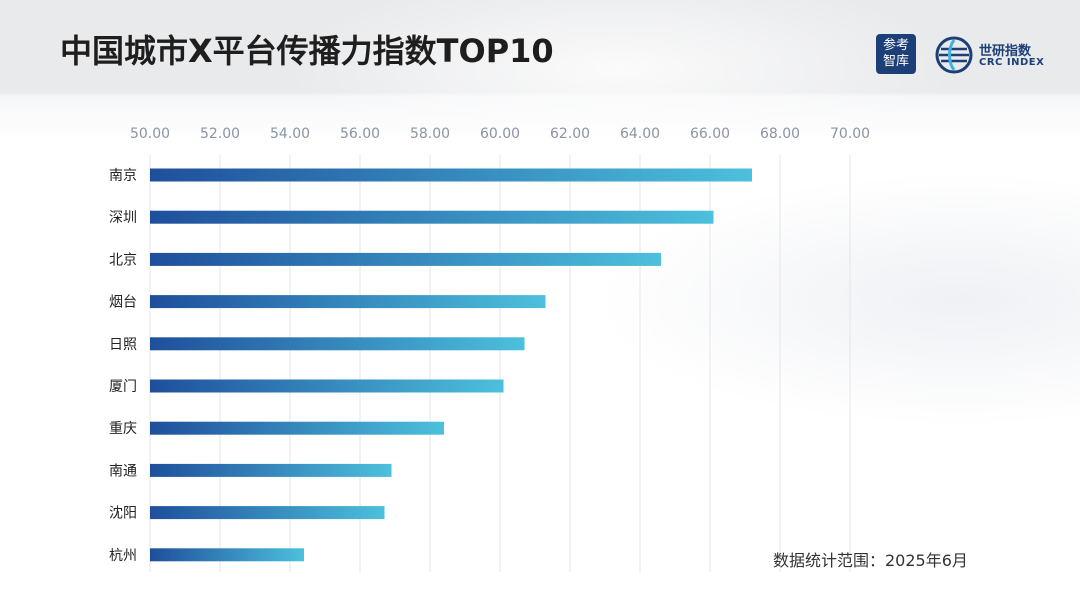 This screenshot has width=1080, height=608. I want to click on cankao-zhiku-logo: 参考 智库, so click(896, 54).